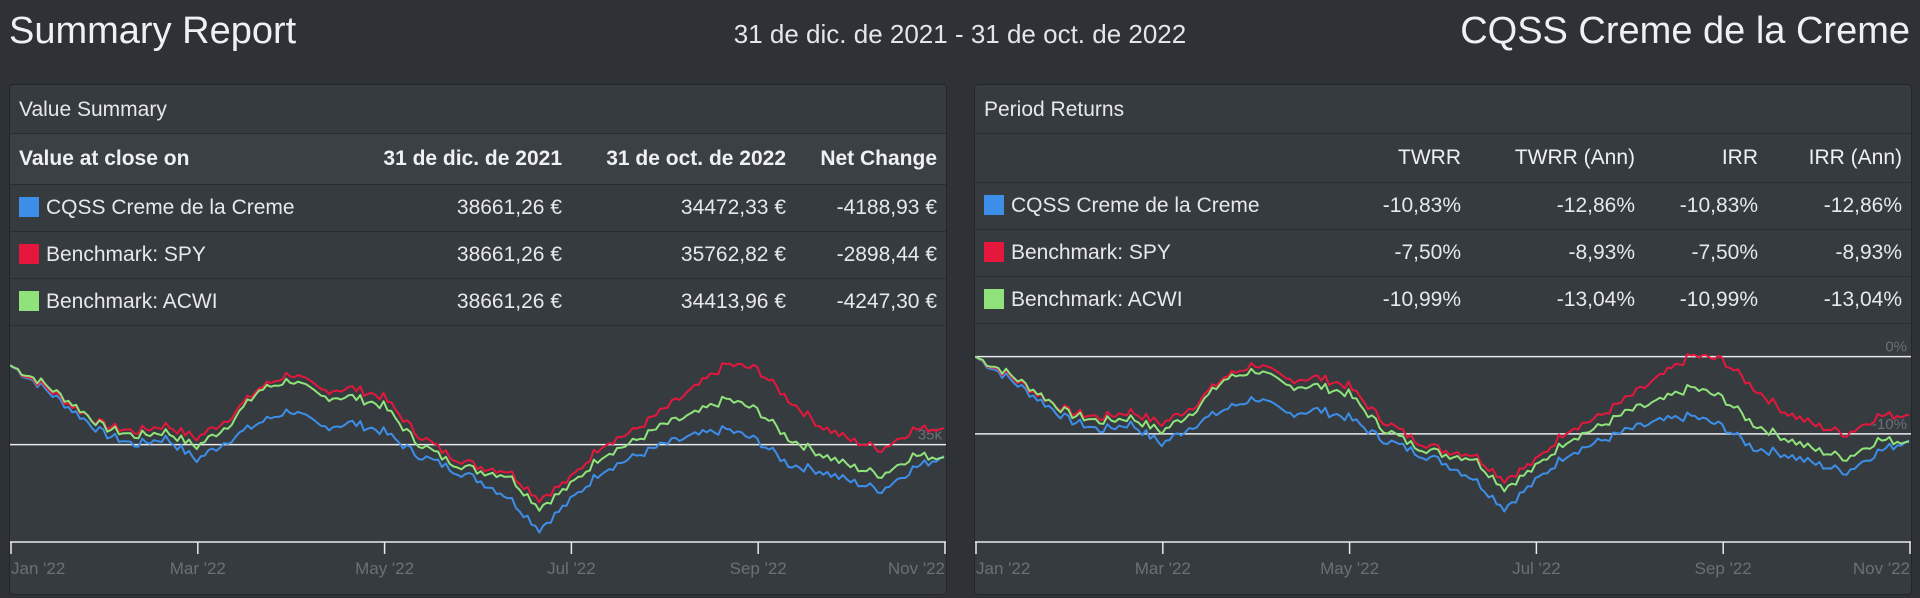  Describe the element at coordinates (1685, 31) in the screenshot. I see `portfolio-name: CQSS Creme de la Creme` at that location.